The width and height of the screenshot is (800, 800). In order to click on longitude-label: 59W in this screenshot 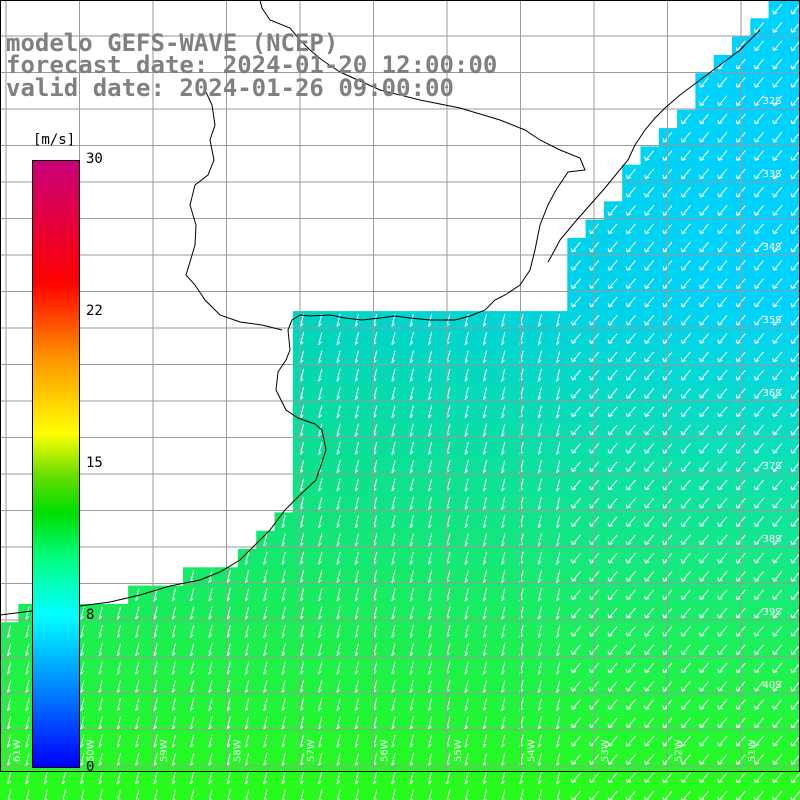, I will do `click(164, 750)`.